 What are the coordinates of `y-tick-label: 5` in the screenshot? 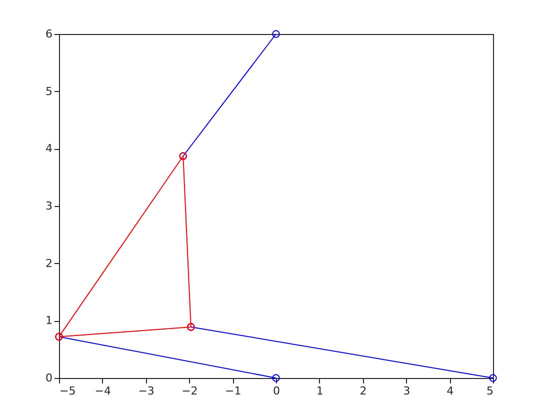 It's located at (49, 91).